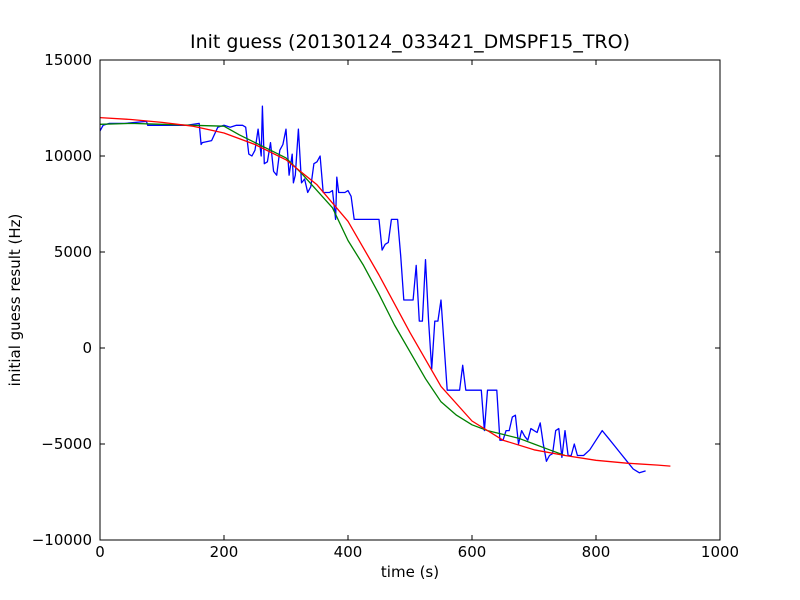  I want to click on x-tick-label: 1000, so click(720, 552).